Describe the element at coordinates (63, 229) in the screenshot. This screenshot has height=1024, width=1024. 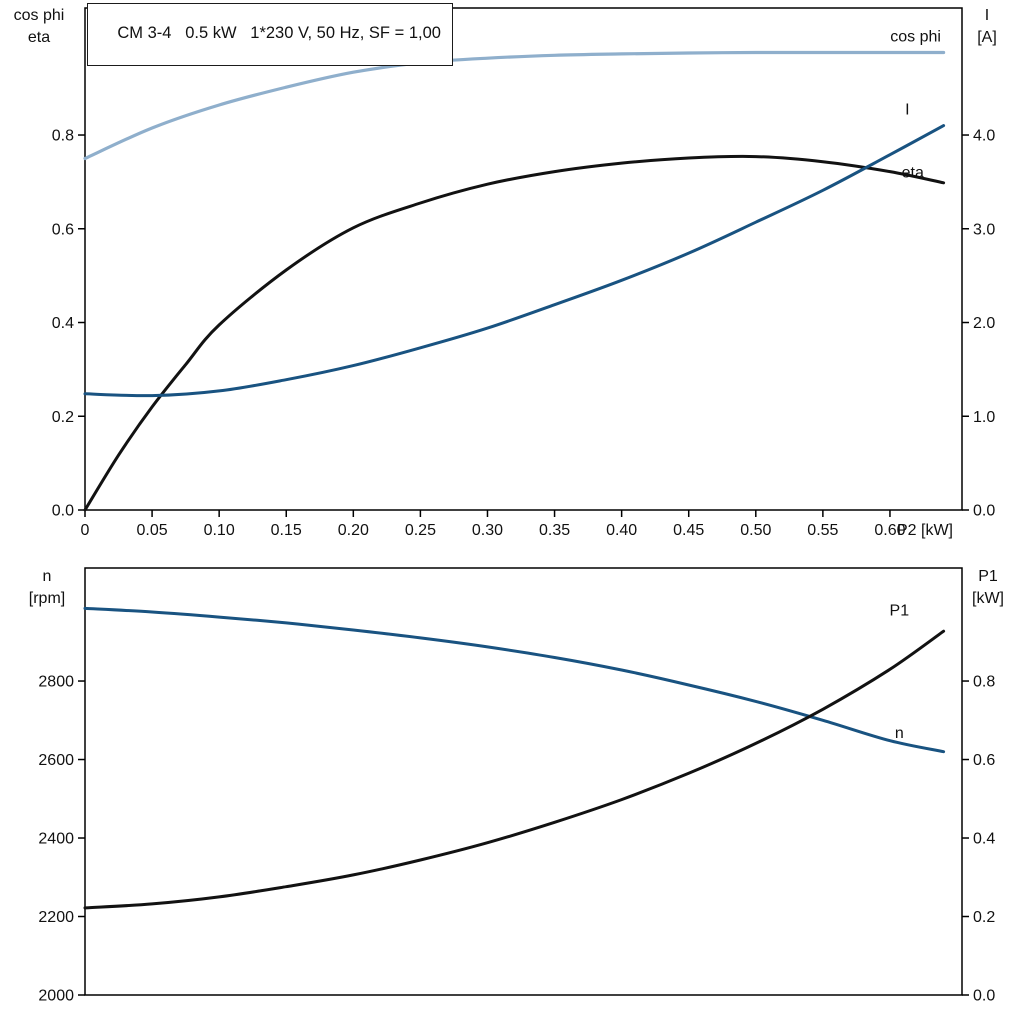
I see `left-axis-tick-label: 0.6` at that location.